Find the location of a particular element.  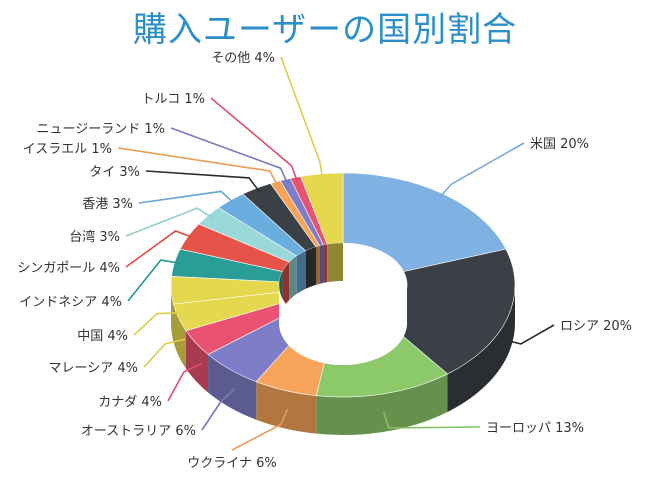

slice-label-11: 台湾 3% is located at coordinates (94, 237).